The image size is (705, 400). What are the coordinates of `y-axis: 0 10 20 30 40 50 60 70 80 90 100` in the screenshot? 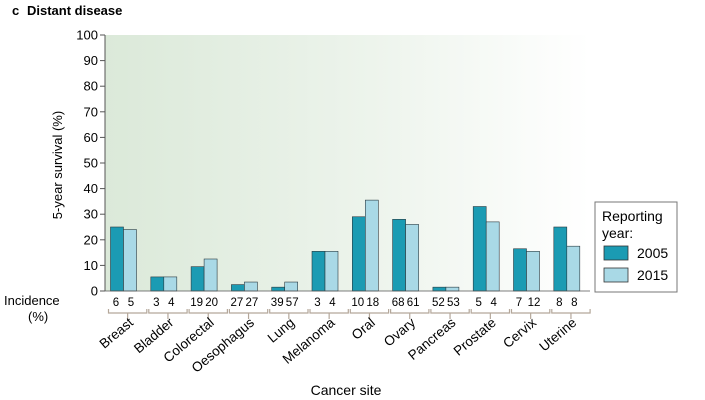 It's located at (91, 163).